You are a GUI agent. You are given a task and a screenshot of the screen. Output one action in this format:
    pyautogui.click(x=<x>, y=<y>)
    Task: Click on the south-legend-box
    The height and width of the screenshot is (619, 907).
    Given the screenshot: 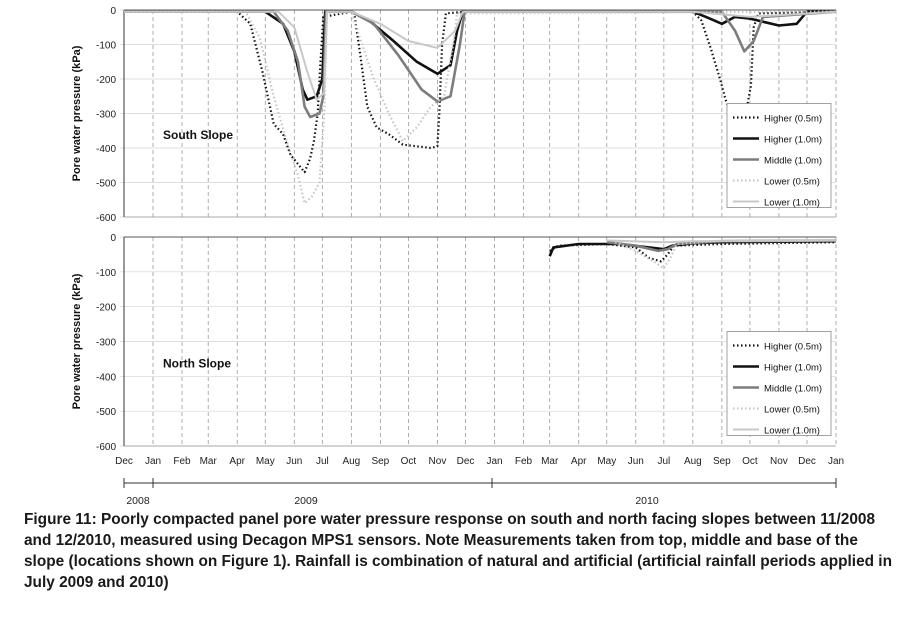 What is the action you would take?
    pyautogui.click(x=779, y=155)
    